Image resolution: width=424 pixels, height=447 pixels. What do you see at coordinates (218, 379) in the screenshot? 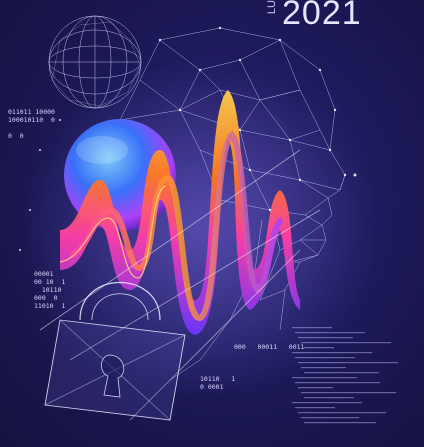
I see `binary-line: 10110 1` at bounding box center [218, 379].